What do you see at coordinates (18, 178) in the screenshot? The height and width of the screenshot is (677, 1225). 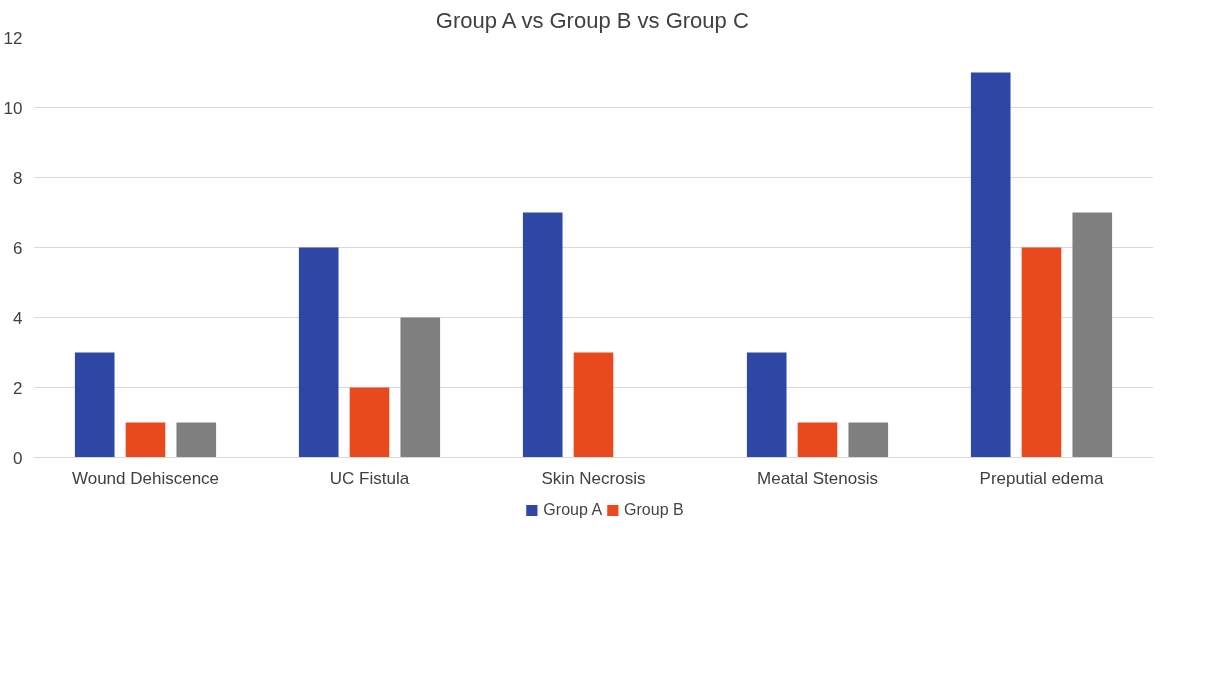 I see `y-tick-label: 8` at bounding box center [18, 178].